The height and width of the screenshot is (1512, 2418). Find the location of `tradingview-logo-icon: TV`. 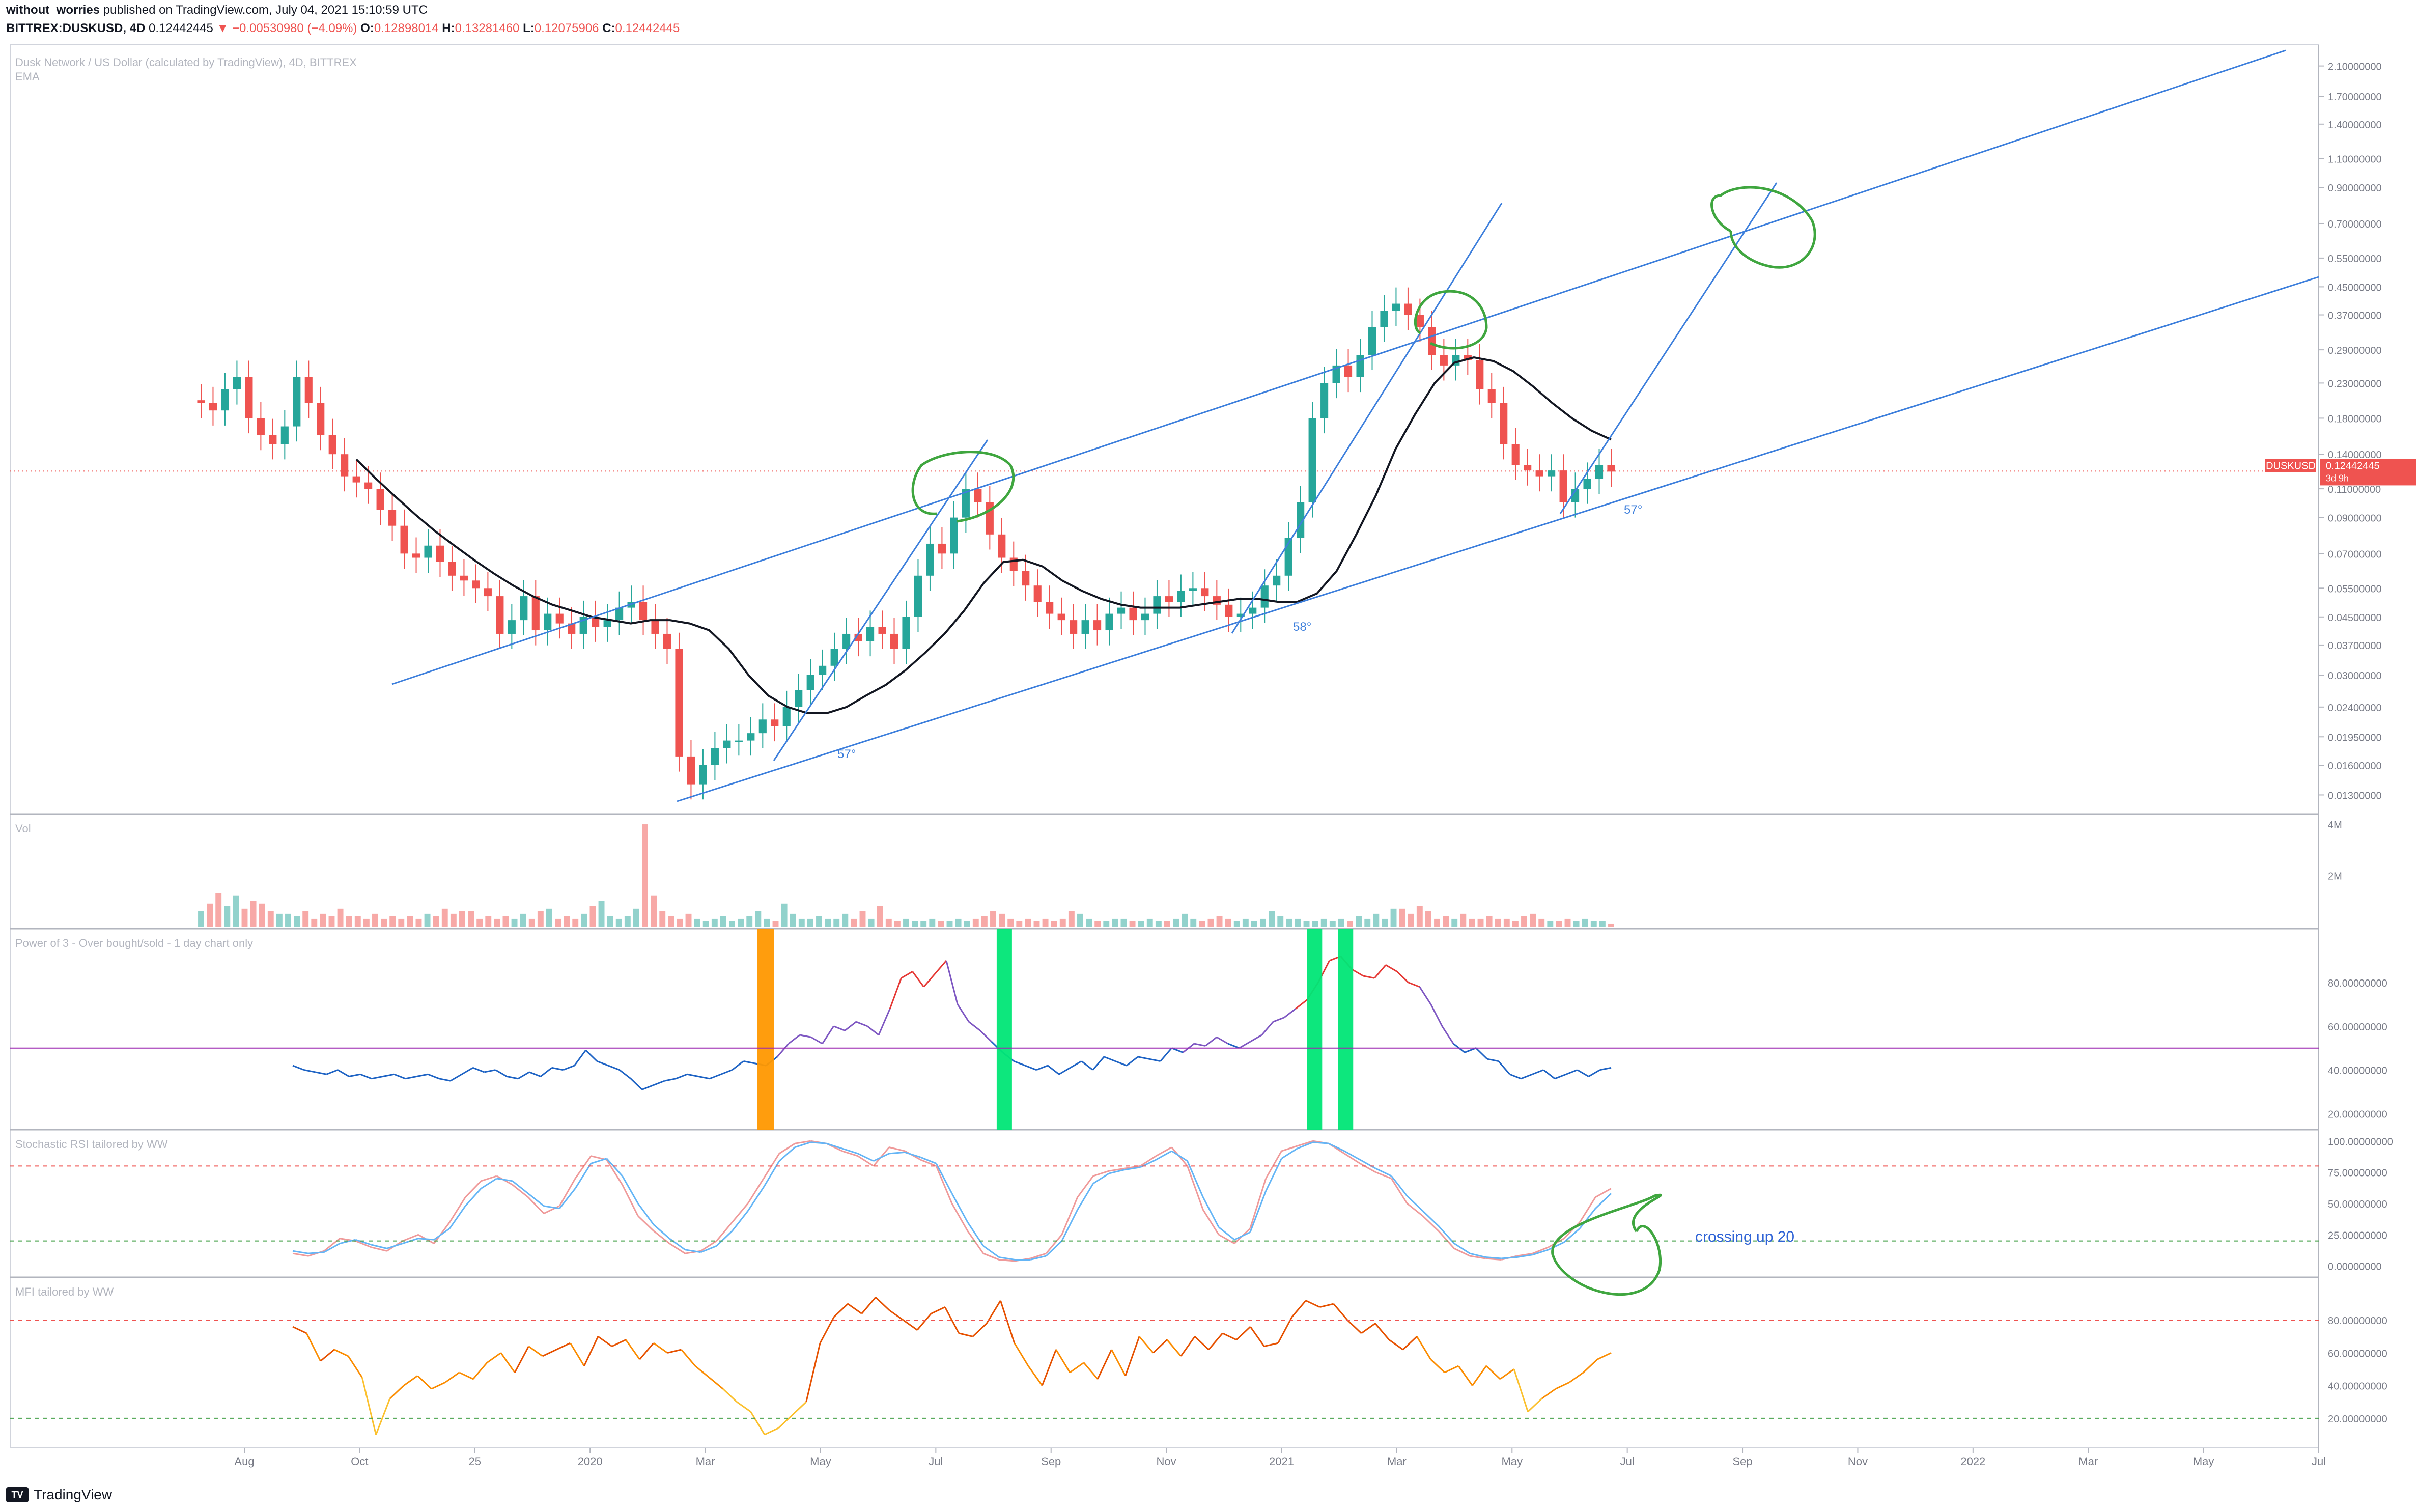

tradingview-logo-icon: TV is located at coordinates (17, 1494).